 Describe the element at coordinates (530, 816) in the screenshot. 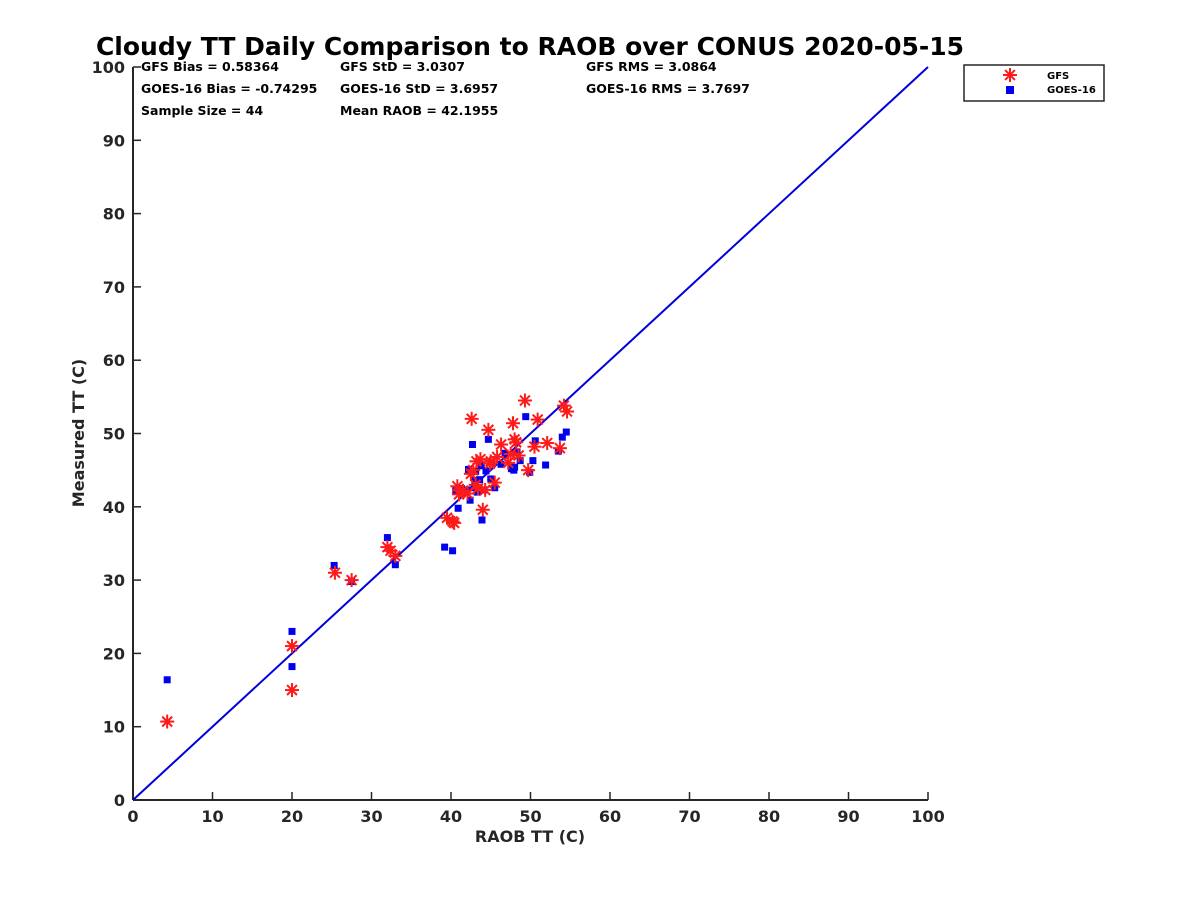

I see `x-tick-label: 50` at that location.